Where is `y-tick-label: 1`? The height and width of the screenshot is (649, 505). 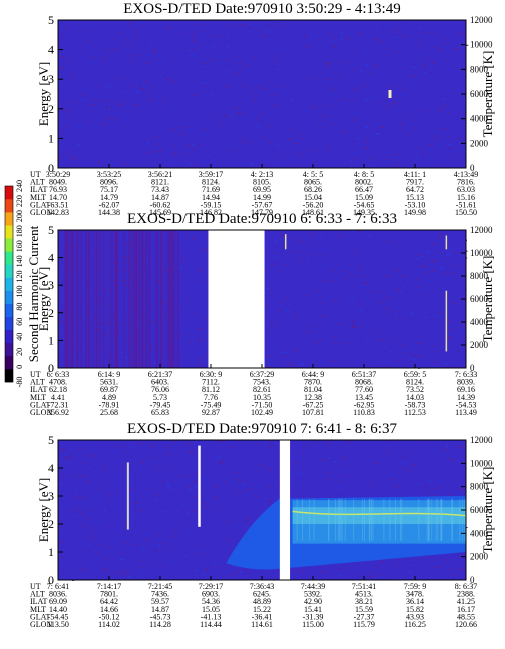
y-tick-label: 1 is located at coordinates (51, 340).